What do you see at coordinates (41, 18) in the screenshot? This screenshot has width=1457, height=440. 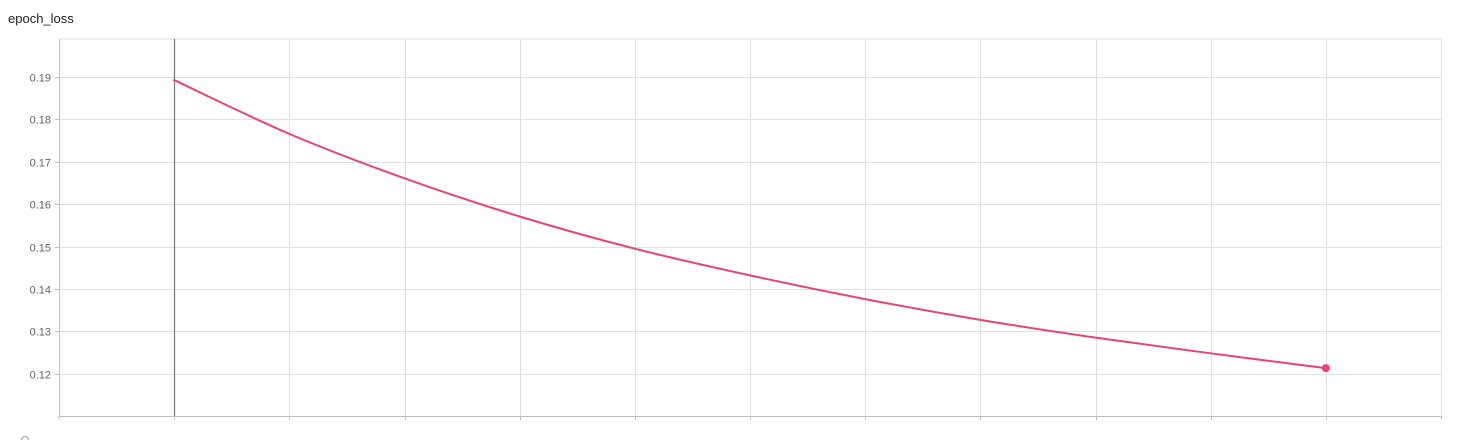 I see `chart-title: epoch_loss` at bounding box center [41, 18].